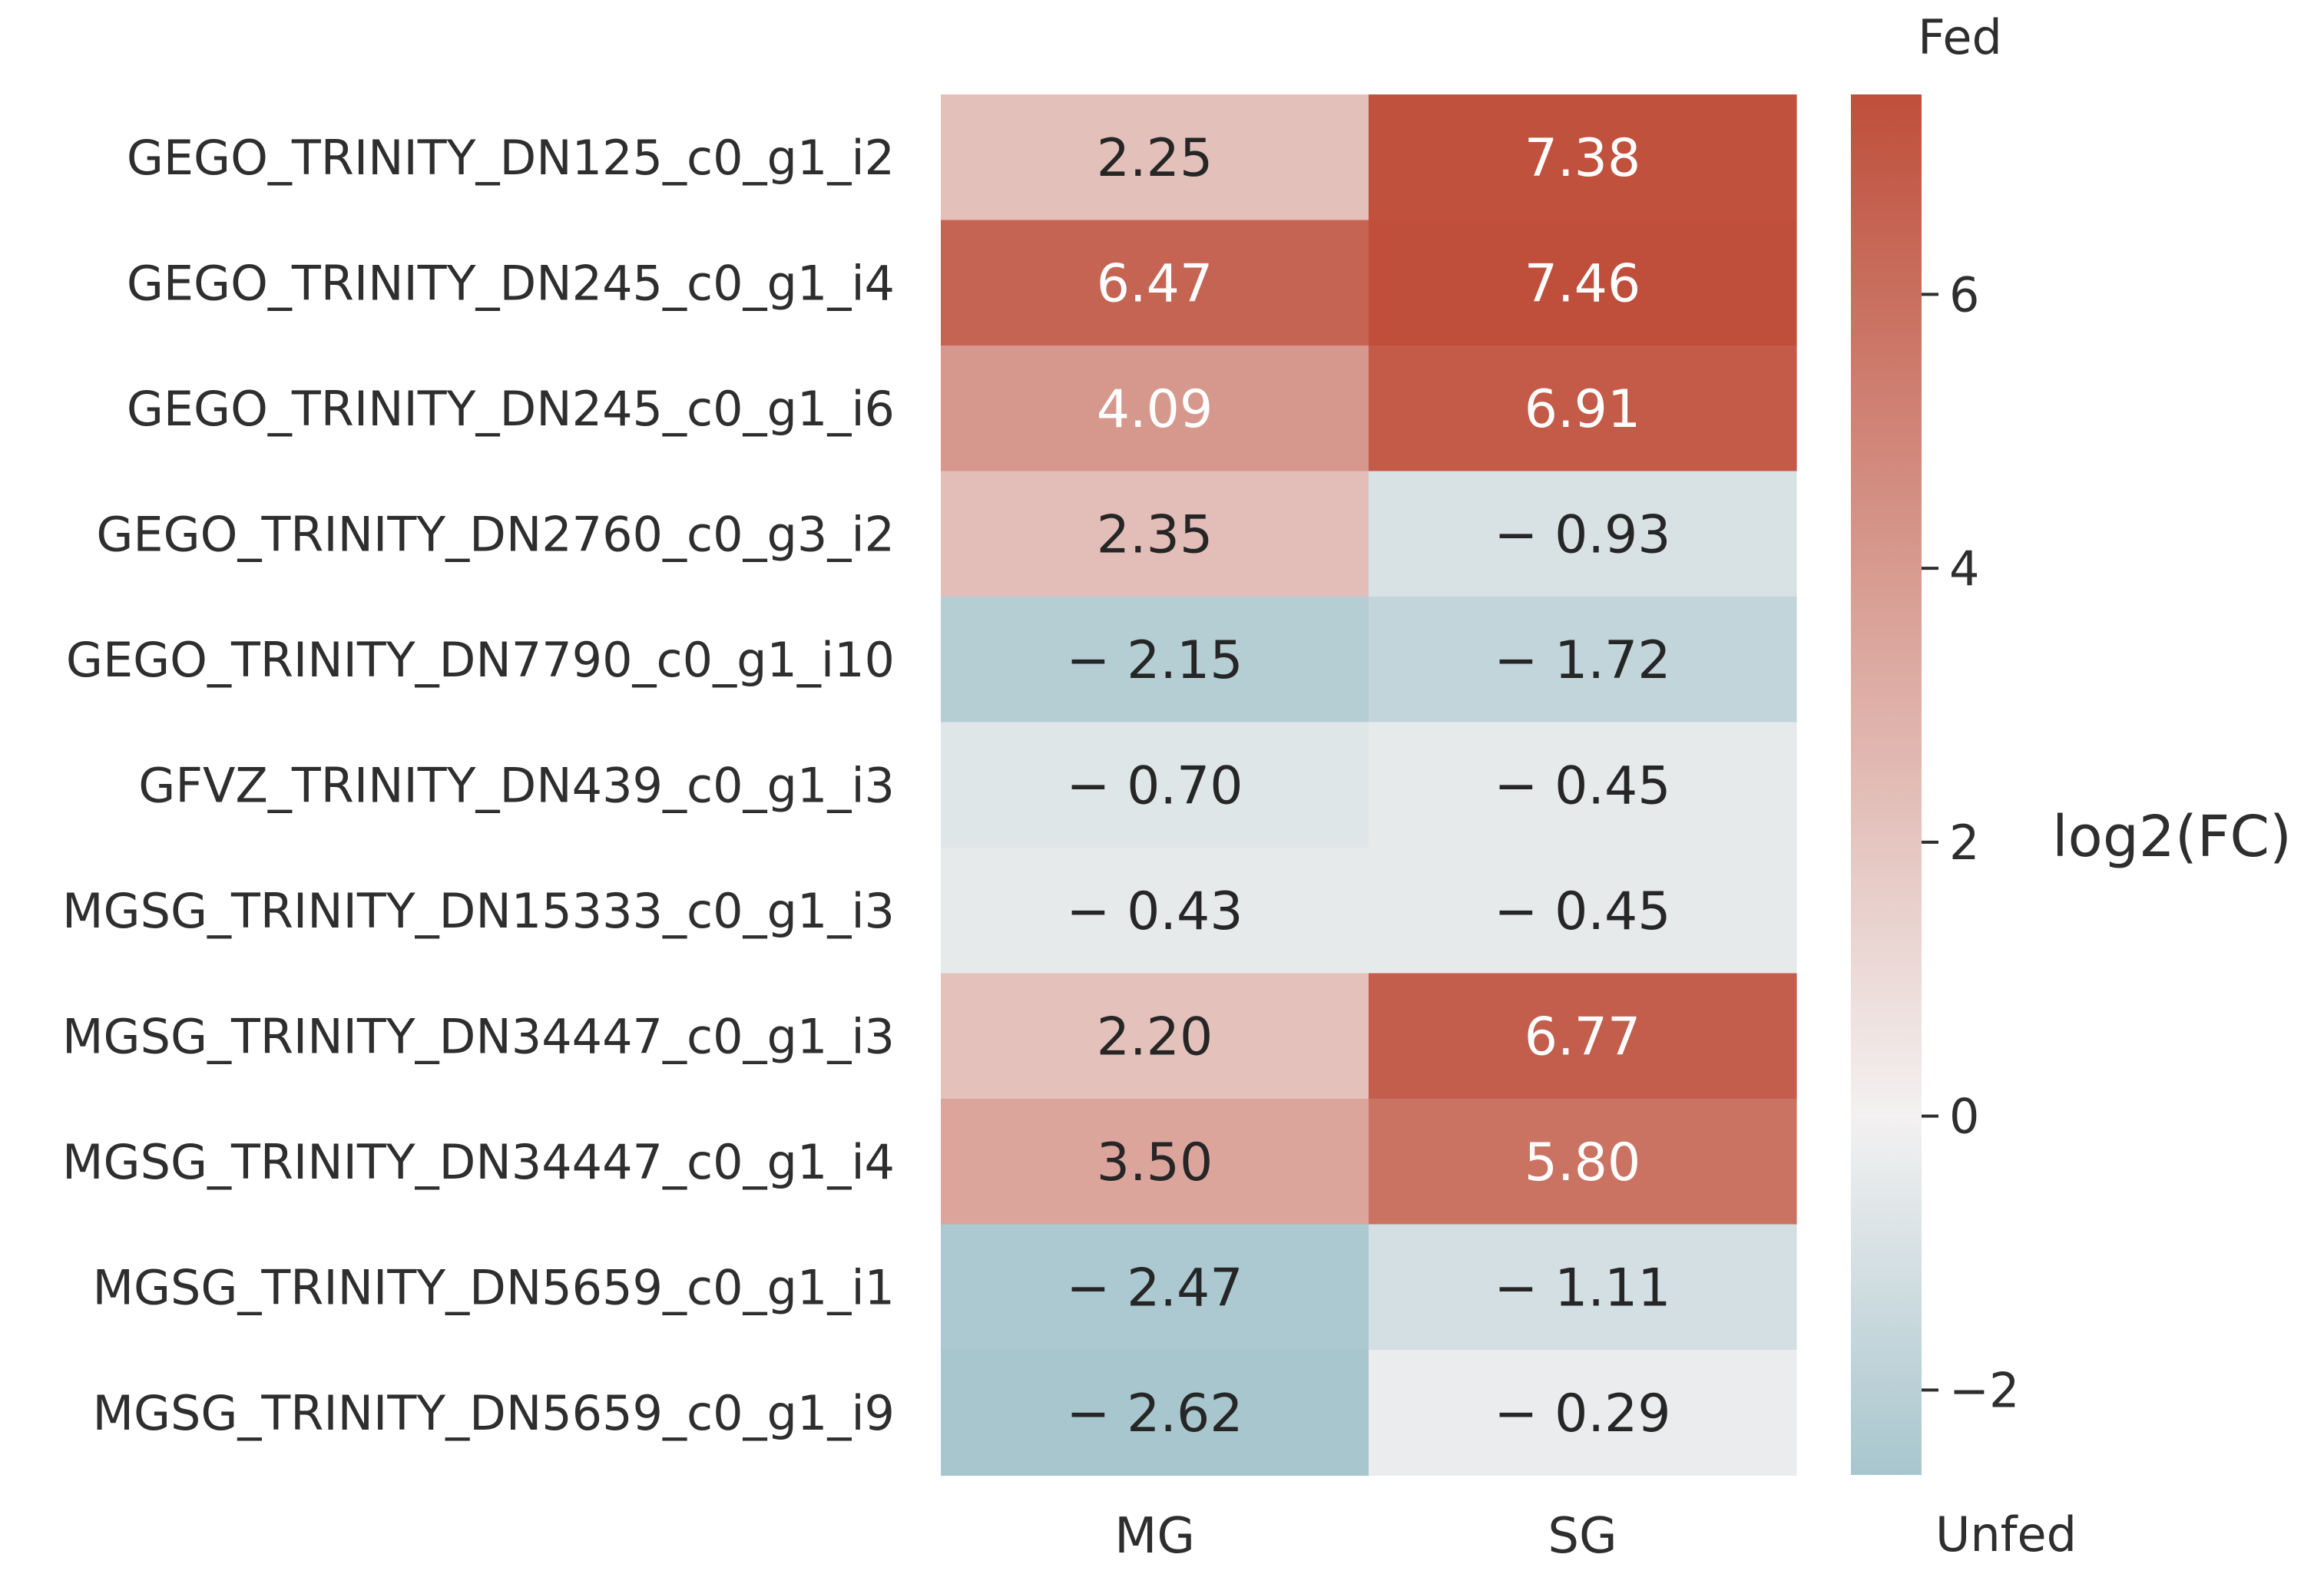  I want to click on cell-value-label: 7.38, so click(1582, 158).